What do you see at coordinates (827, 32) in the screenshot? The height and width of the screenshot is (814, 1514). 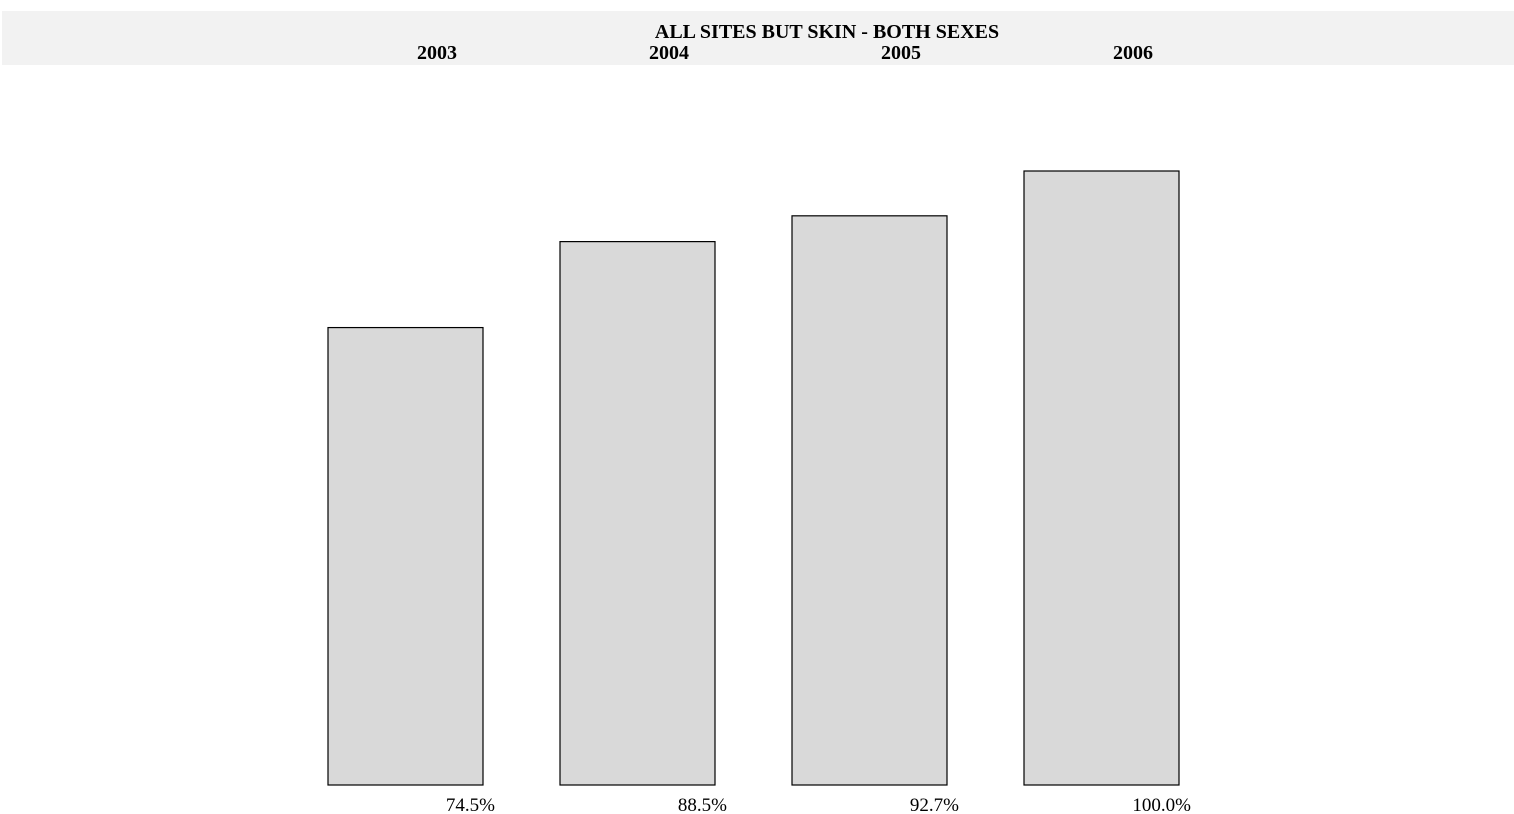 I see `chart-title: ALL SITES BUT SKIN - BOTH SEXES` at bounding box center [827, 32].